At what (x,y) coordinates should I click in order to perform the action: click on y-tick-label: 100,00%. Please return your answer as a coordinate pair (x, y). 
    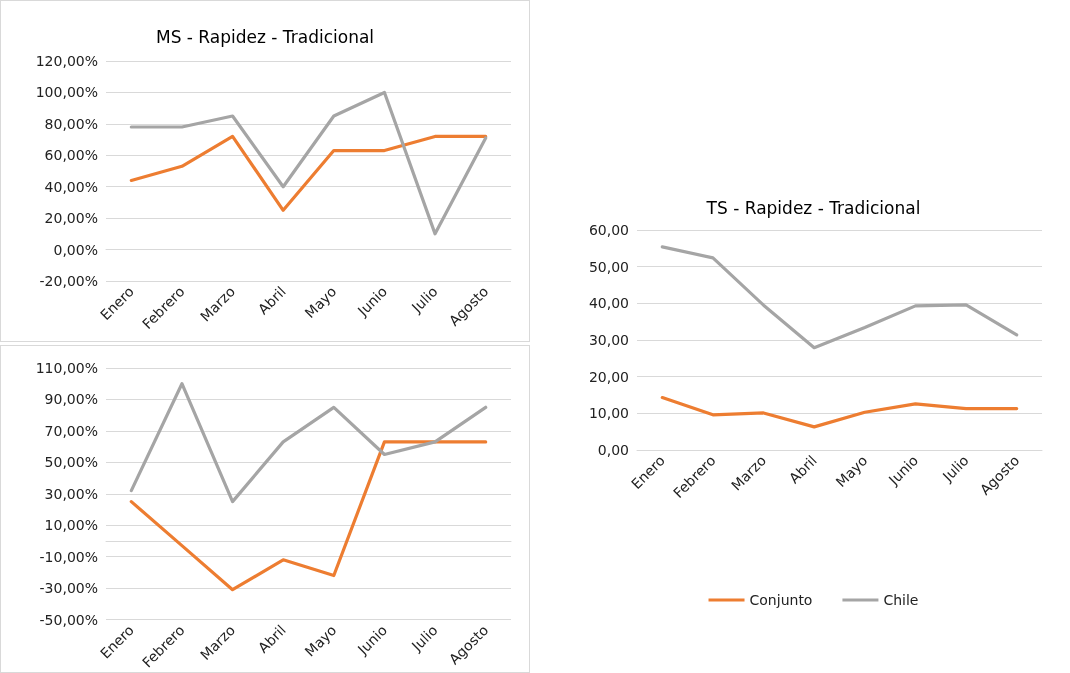
    Looking at the image, I should click on (66, 92).